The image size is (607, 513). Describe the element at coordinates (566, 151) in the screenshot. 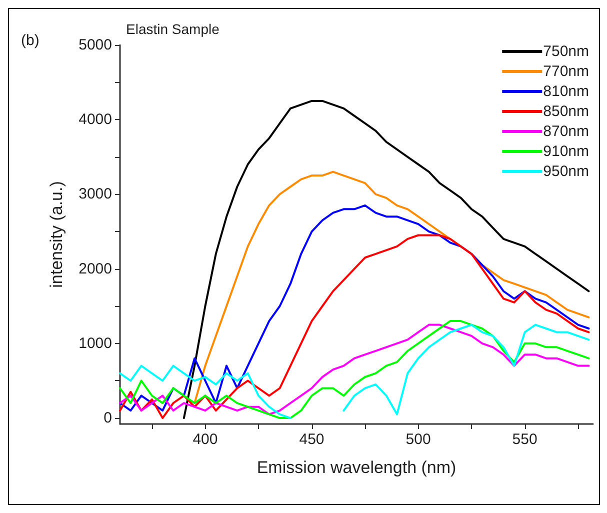

I see `legend-label: 910nm` at that location.